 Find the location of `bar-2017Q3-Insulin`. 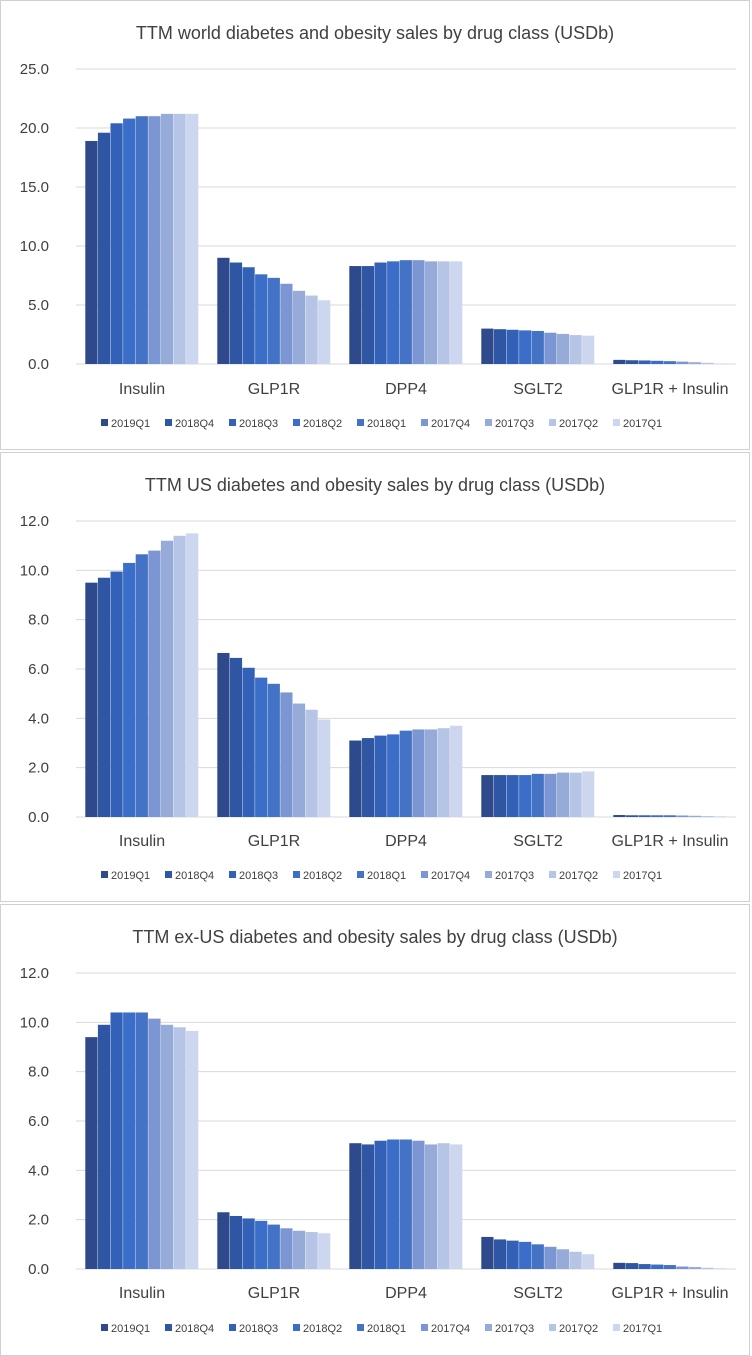

bar-2017Q3-Insulin is located at coordinates (167, 238).